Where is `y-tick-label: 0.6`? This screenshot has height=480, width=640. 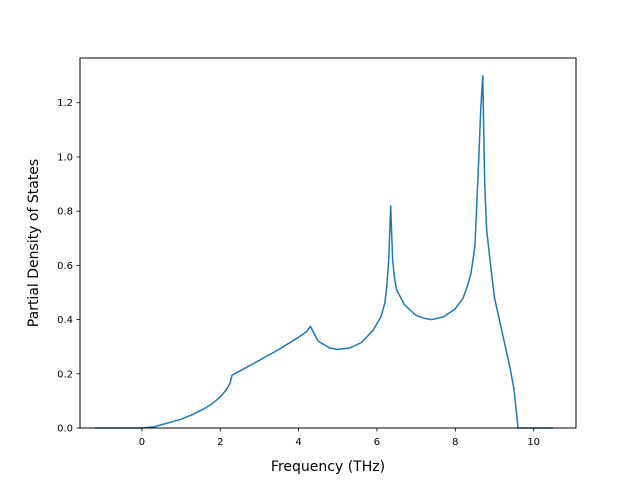 y-tick-label: 0.6 is located at coordinates (65, 266).